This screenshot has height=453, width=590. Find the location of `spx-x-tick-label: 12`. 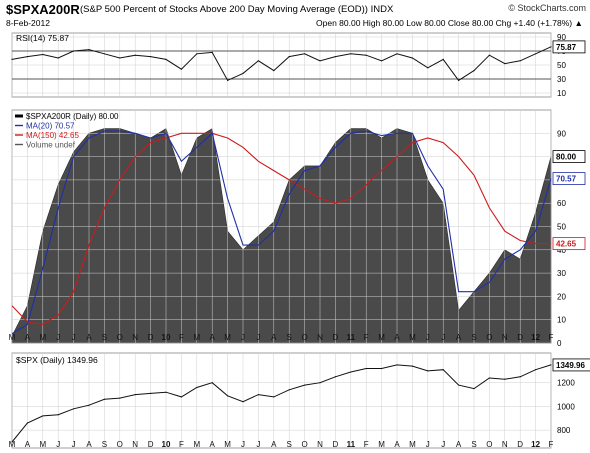

spx-x-tick-label: 12 is located at coordinates (535, 444).